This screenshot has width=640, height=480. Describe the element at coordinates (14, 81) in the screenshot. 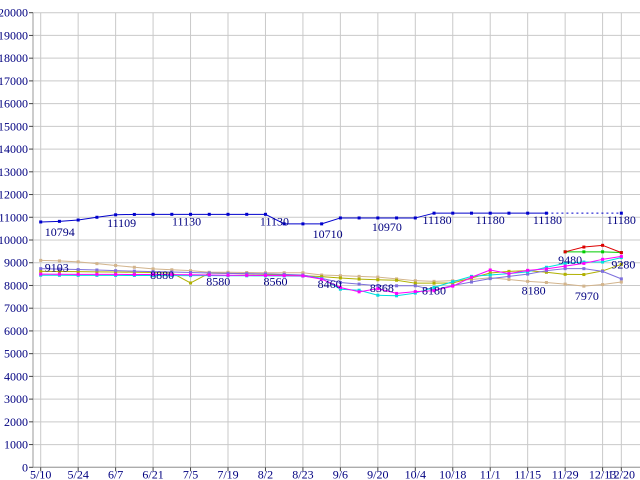

I see `y-tick-label: 17000` at that location.